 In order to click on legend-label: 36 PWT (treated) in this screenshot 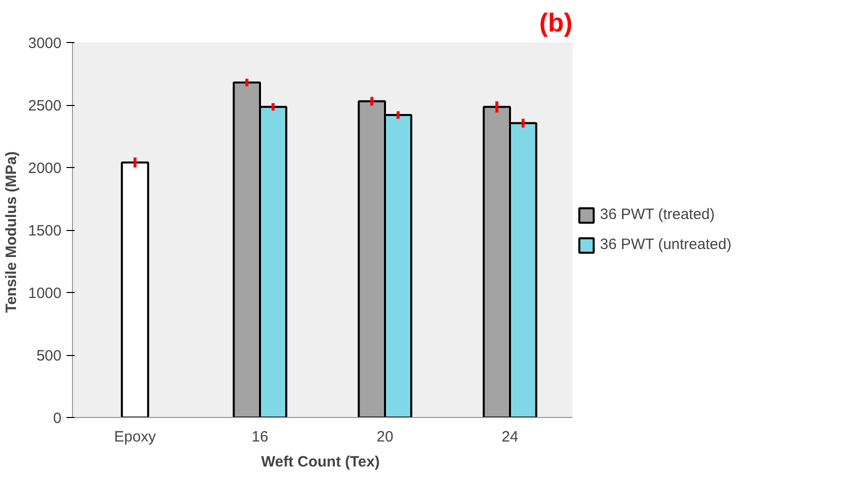, I will do `click(657, 214)`.